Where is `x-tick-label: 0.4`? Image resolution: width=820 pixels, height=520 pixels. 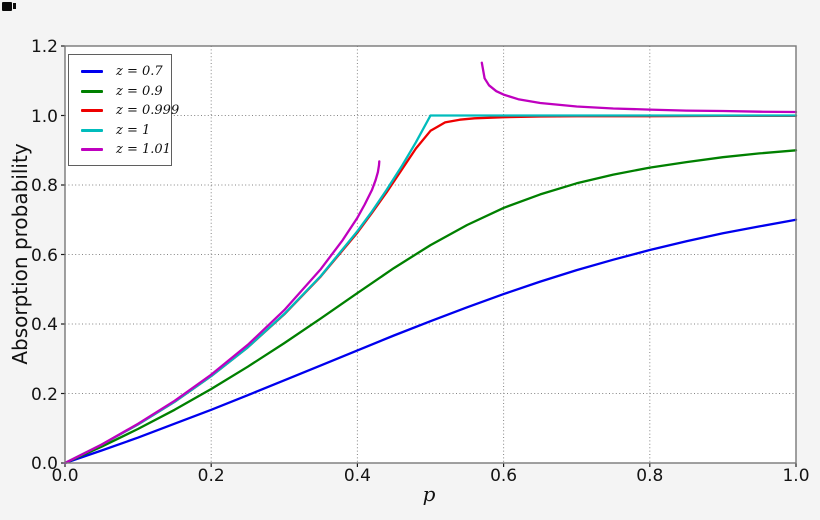 x-tick-label: 0.4 is located at coordinates (357, 476).